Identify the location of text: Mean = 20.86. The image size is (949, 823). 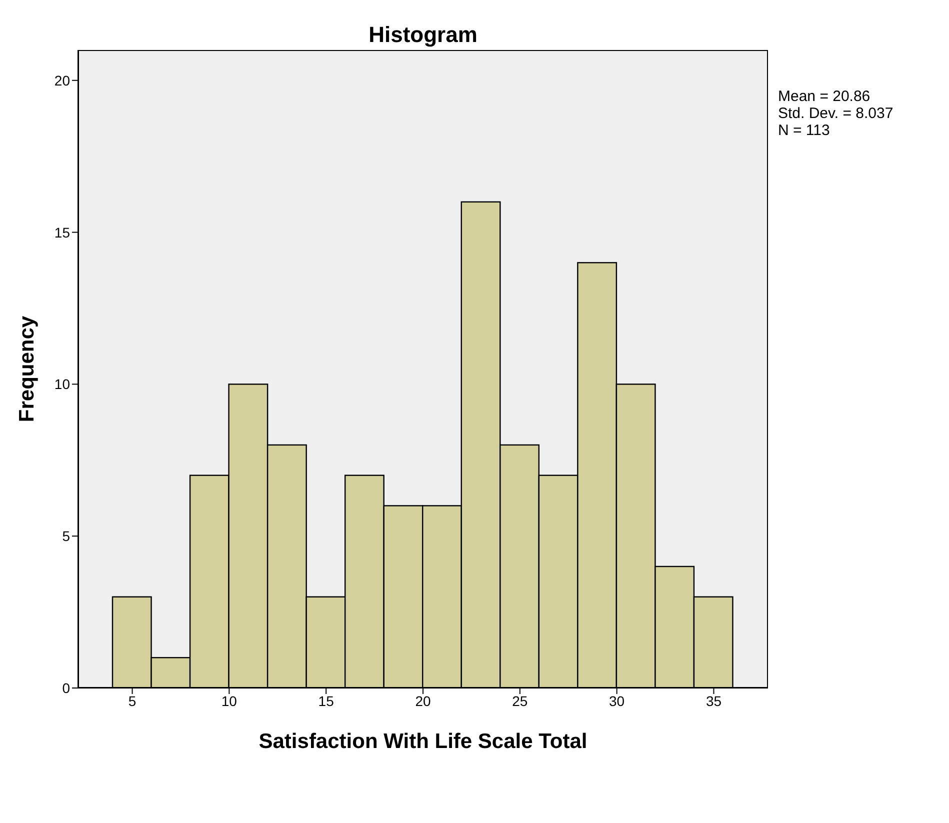
(825, 96).